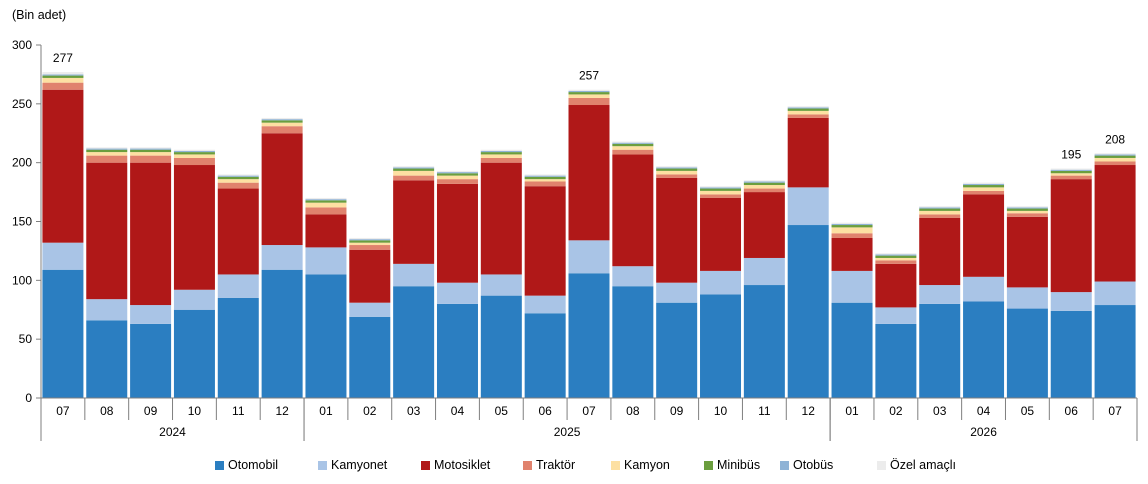 This screenshot has width=1148, height=484. I want to click on bar-total-label: 277, so click(63, 58).